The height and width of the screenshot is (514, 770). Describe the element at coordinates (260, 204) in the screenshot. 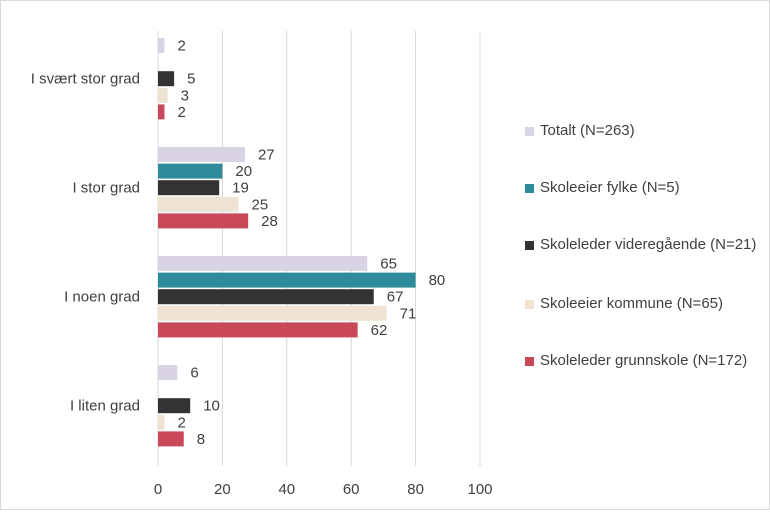

I see `data-label: 25` at that location.